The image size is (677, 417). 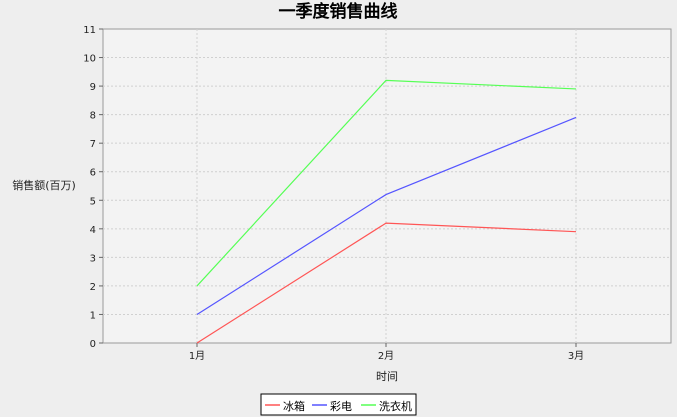 I want to click on y-tick-label: 11, so click(x=89, y=30).